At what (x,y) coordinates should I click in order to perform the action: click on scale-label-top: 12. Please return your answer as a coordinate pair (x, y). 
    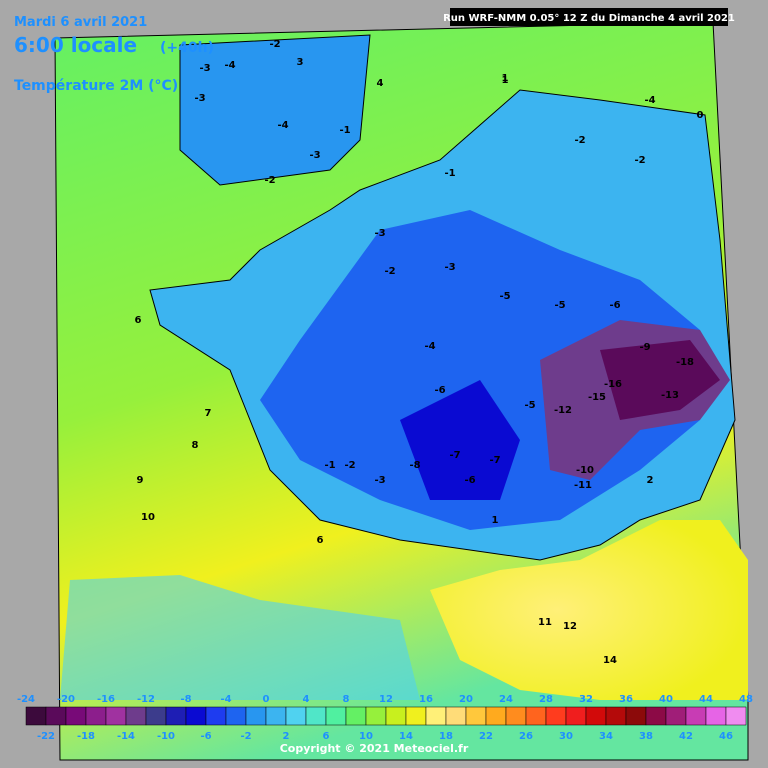
    Looking at the image, I should click on (386, 699).